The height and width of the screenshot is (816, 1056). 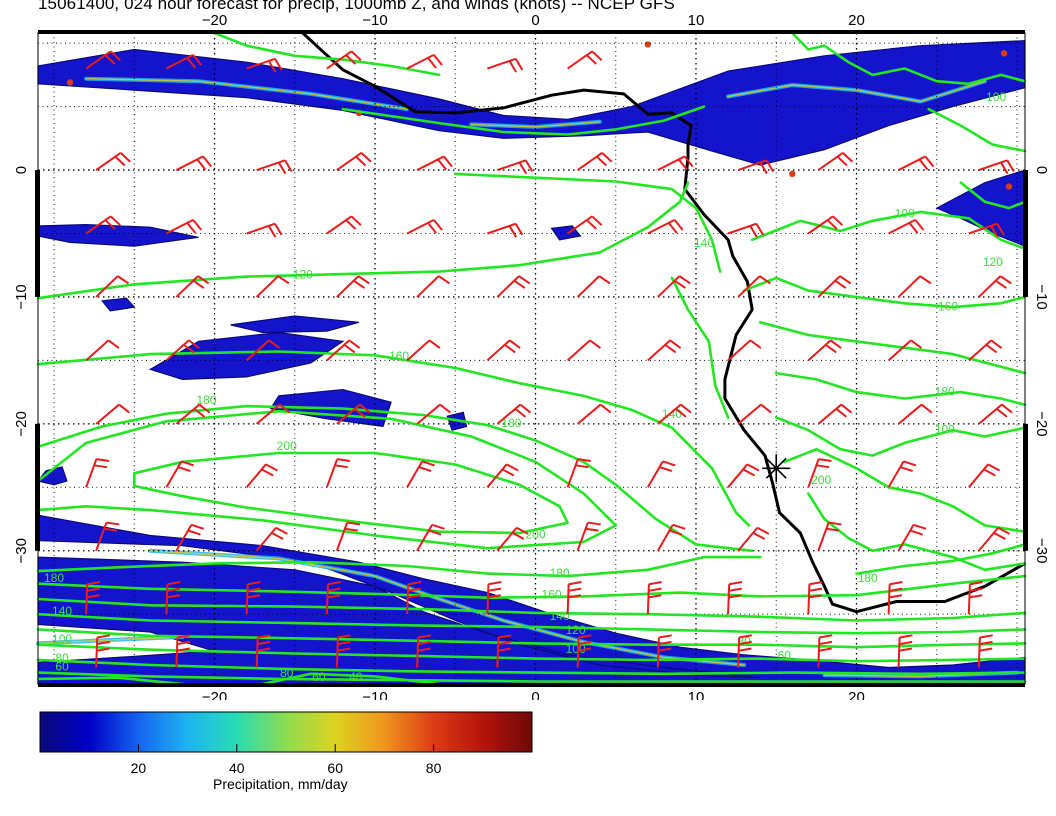 What do you see at coordinates (374, 20) in the screenshot?
I see `lon-tick-label-top: −10` at bounding box center [374, 20].